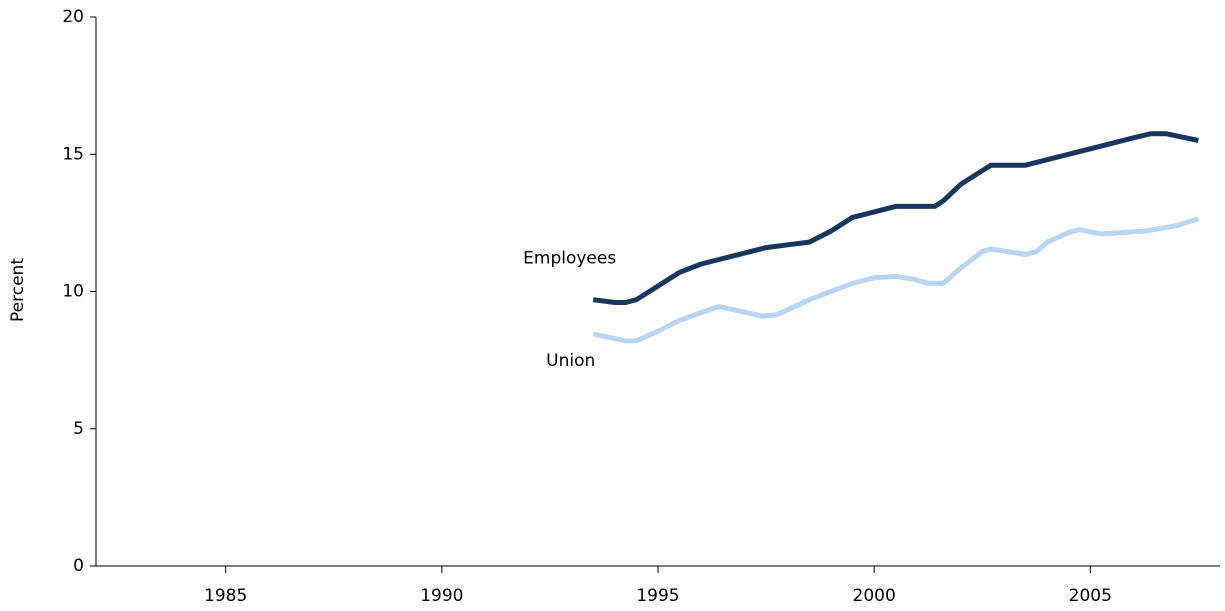 This screenshot has width=1225, height=611. Describe the element at coordinates (73, 154) in the screenshot. I see `y-tick-label: 15` at that location.